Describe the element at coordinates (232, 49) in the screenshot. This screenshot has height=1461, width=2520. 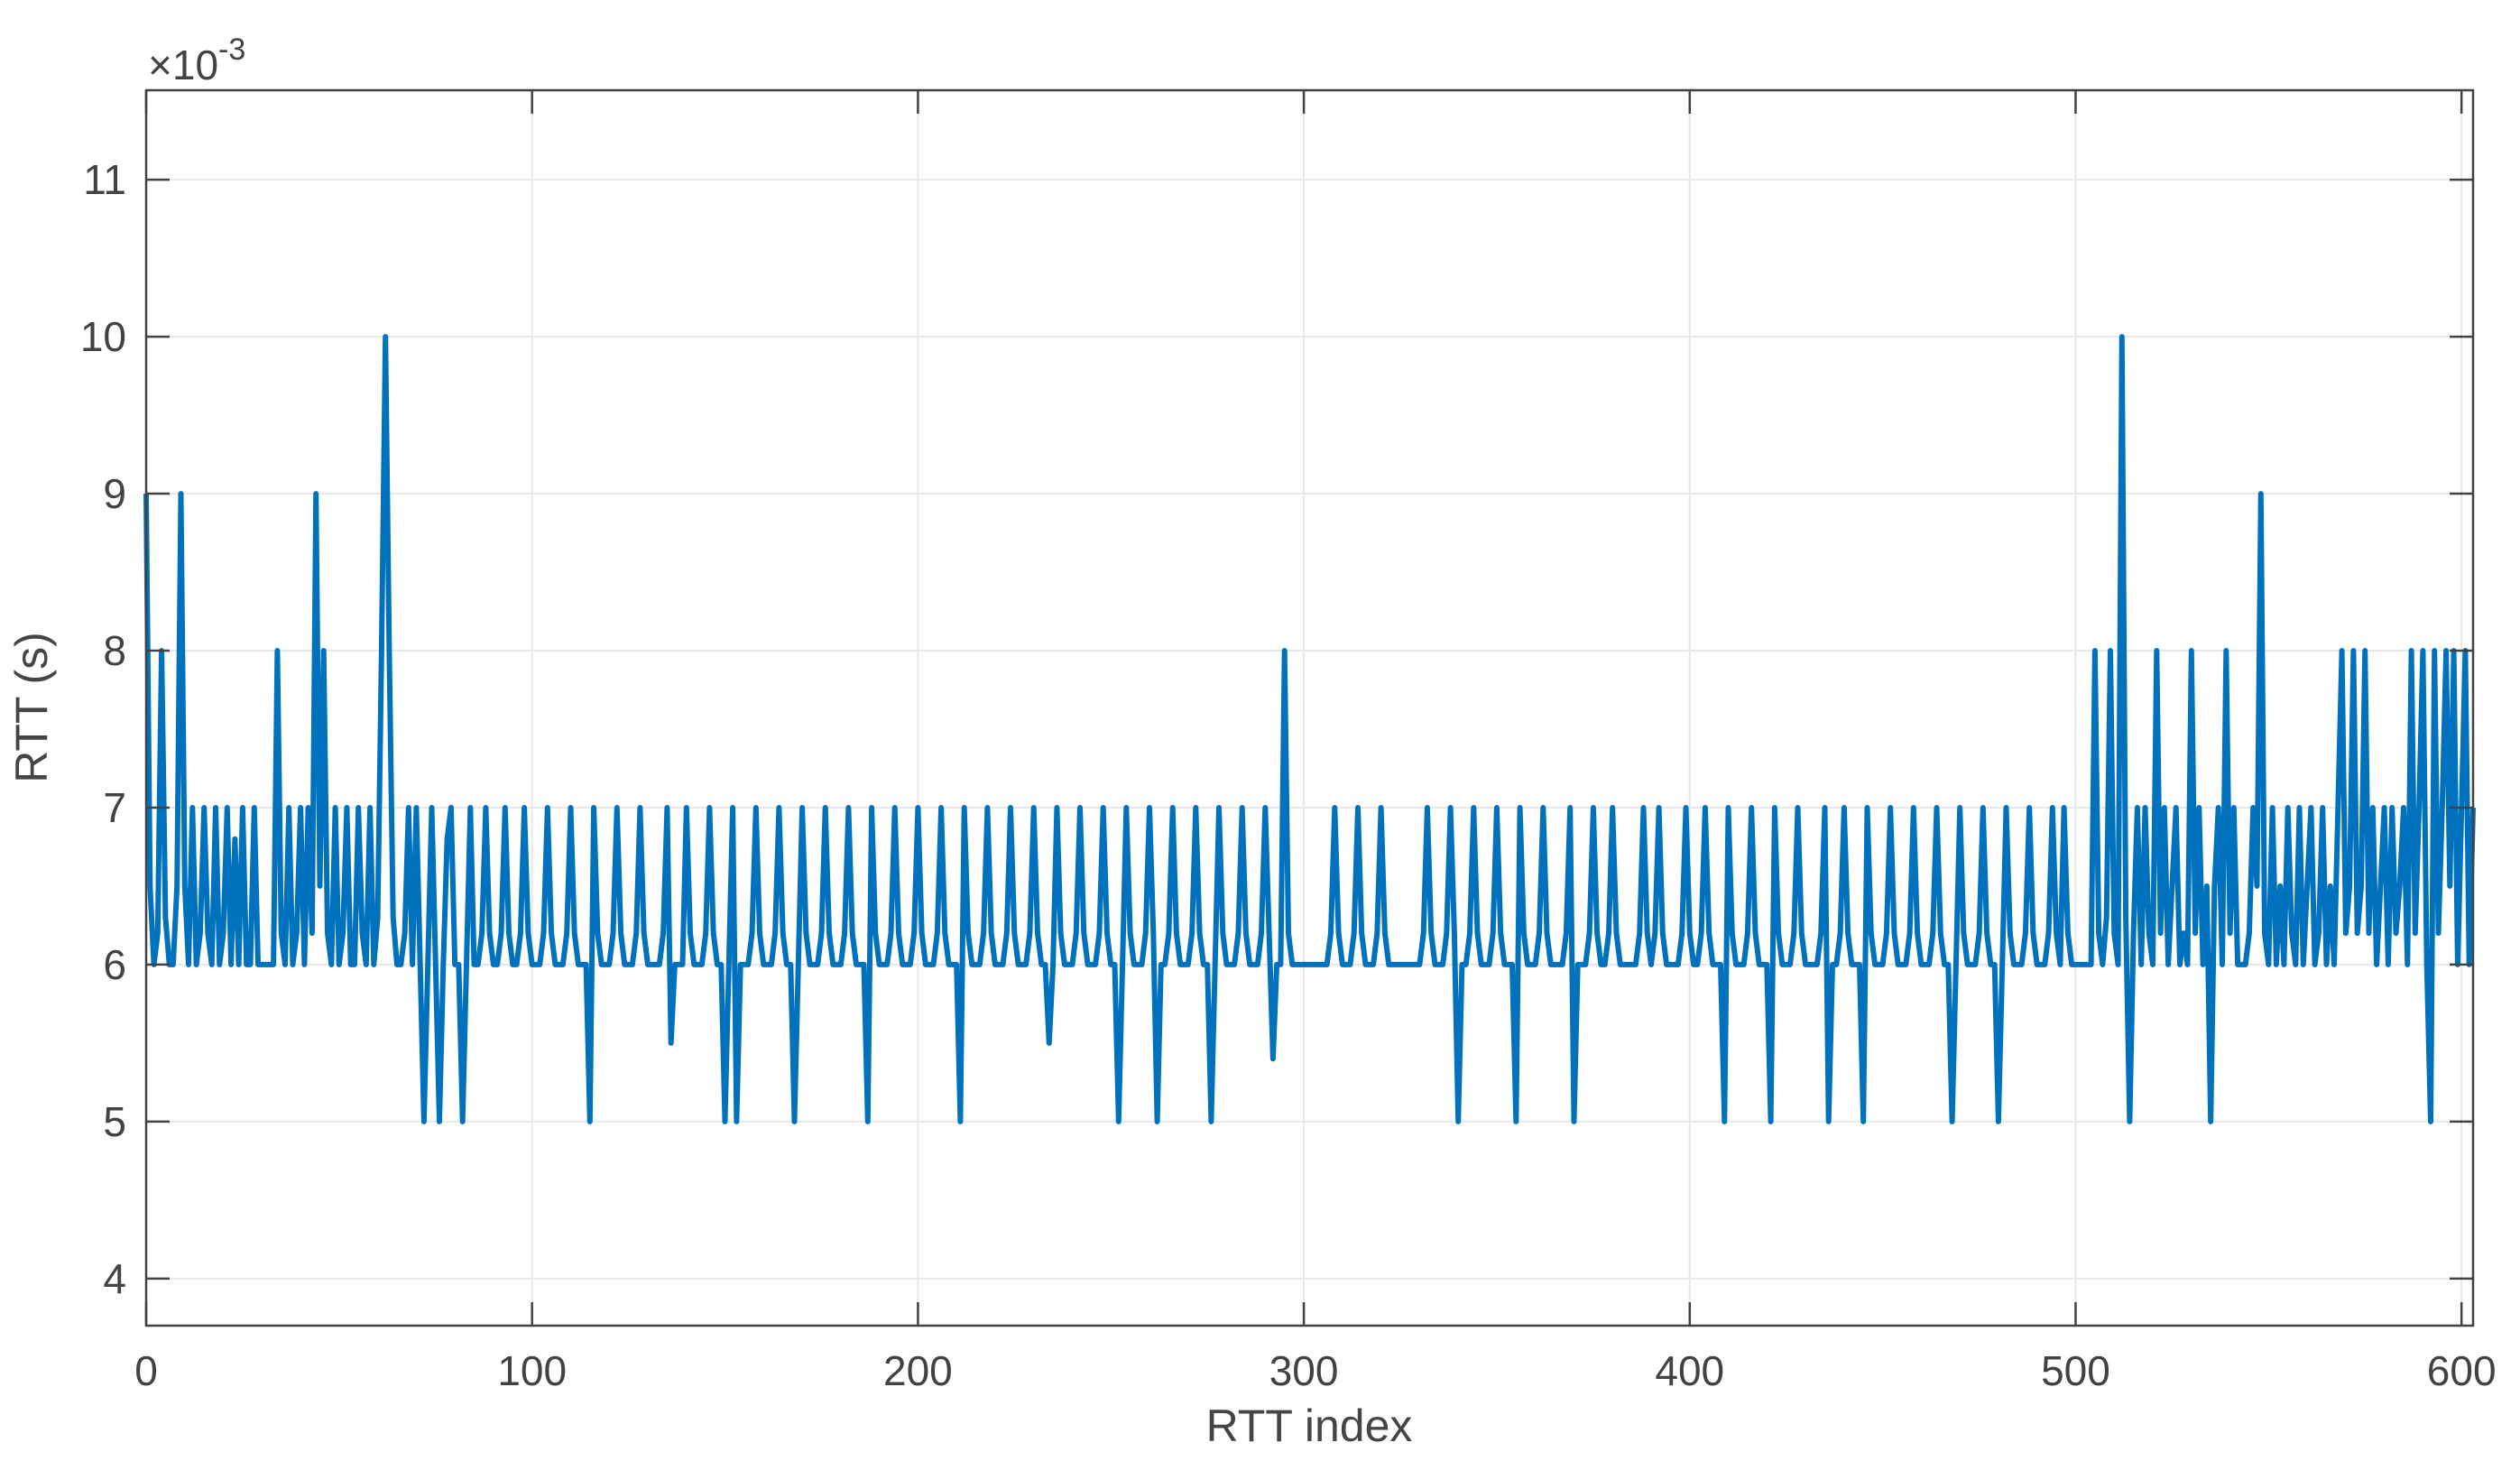
I see `y-axis-multiplier-exponent: -3` at that location.